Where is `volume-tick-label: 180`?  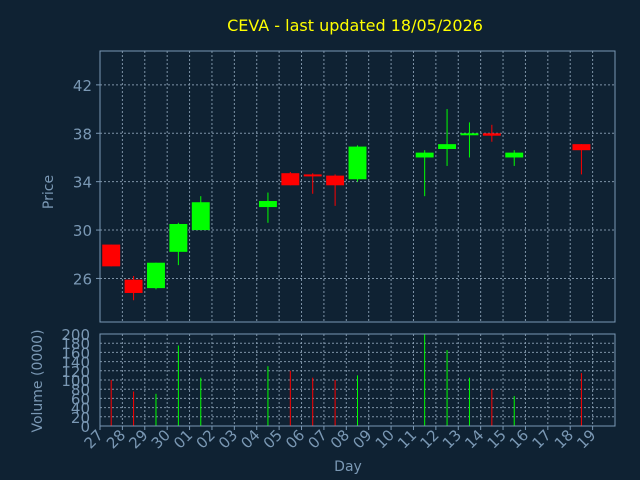 volume-tick-label: 180 is located at coordinates (75, 344).